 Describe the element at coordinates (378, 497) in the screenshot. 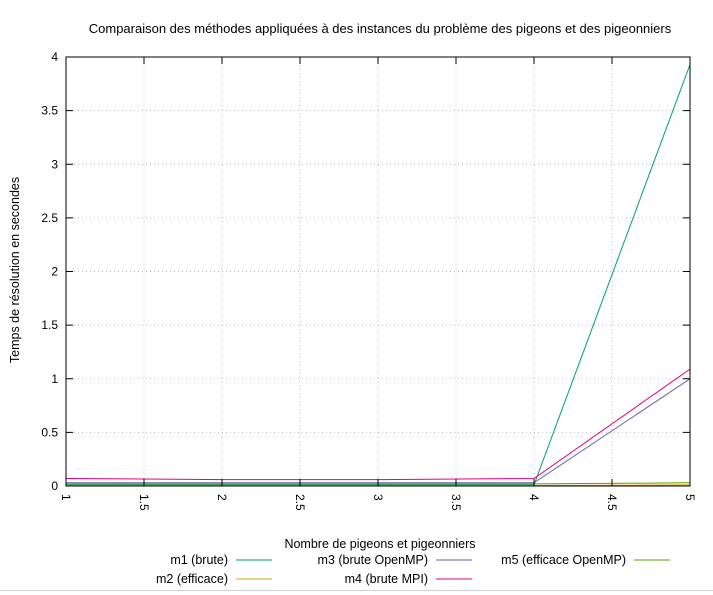

I see `x-tick-label: 3` at that location.